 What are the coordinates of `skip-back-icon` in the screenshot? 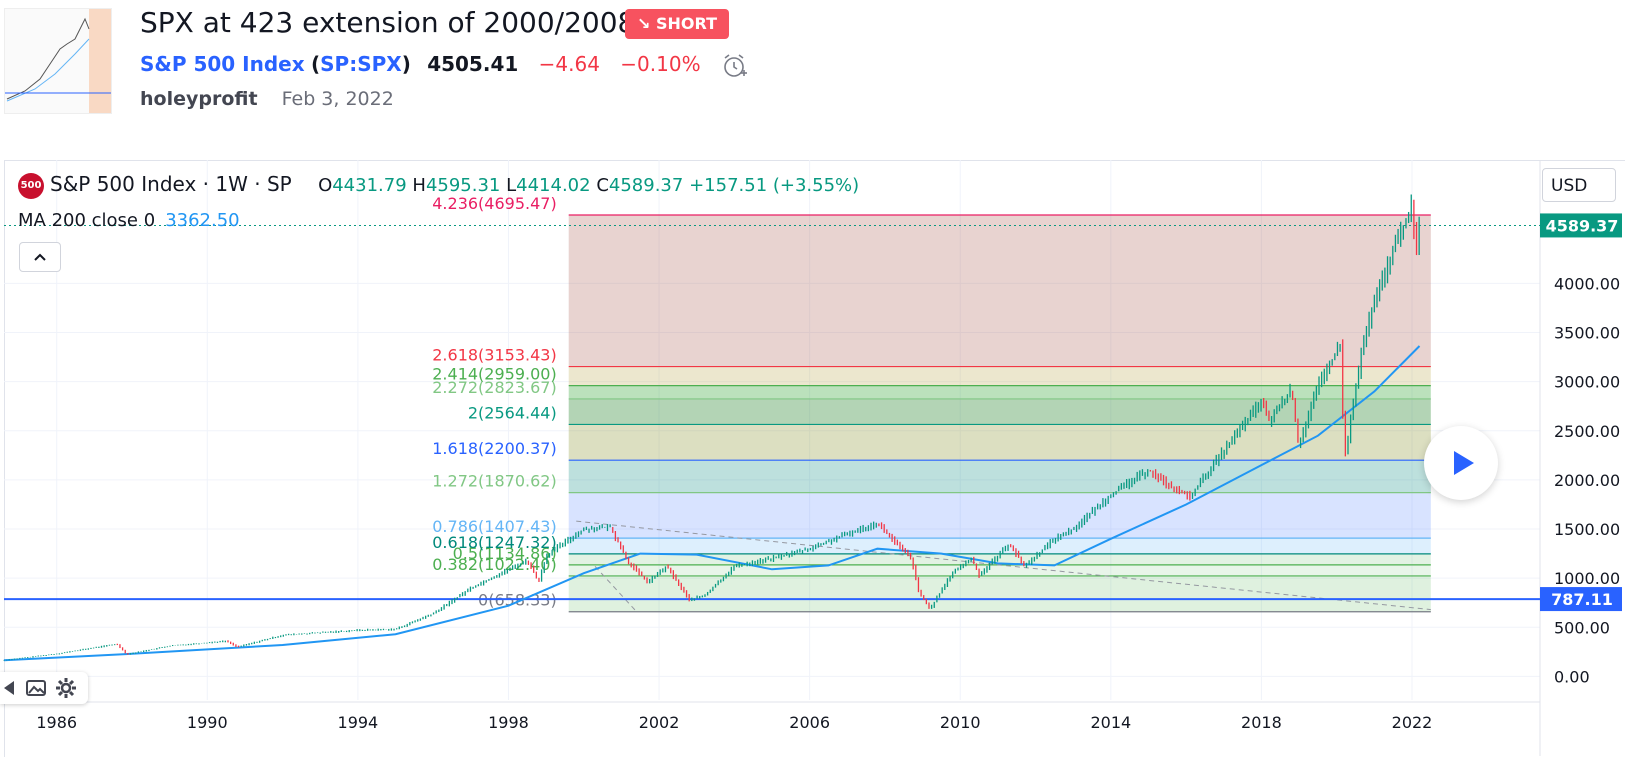 It's located at (12, 688).